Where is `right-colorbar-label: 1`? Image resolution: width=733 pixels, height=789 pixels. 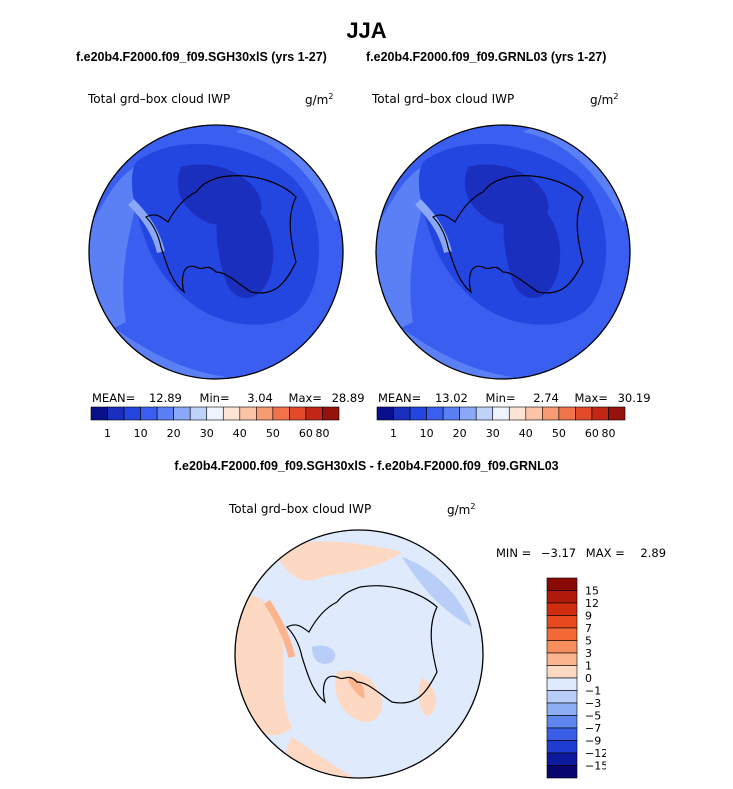
right-colorbar-label: 1 is located at coordinates (393, 433).